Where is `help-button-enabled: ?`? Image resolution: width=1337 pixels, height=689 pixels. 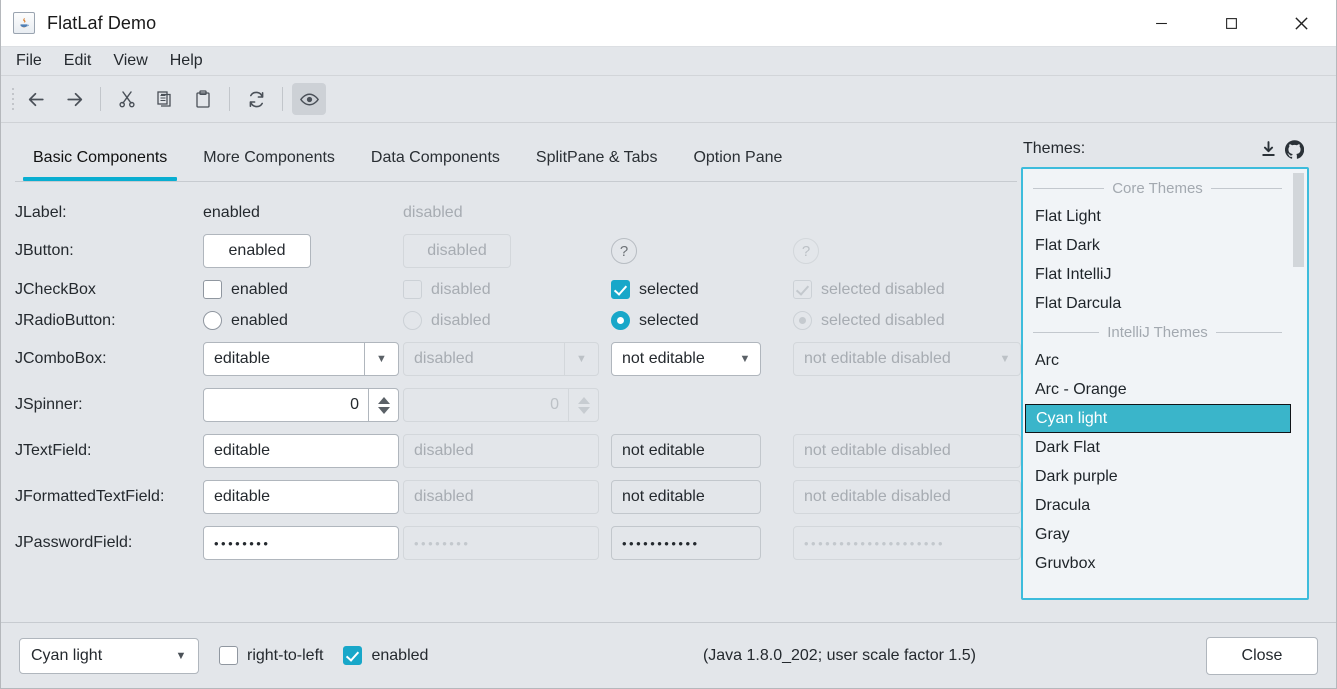 help-button-enabled: ? is located at coordinates (624, 251).